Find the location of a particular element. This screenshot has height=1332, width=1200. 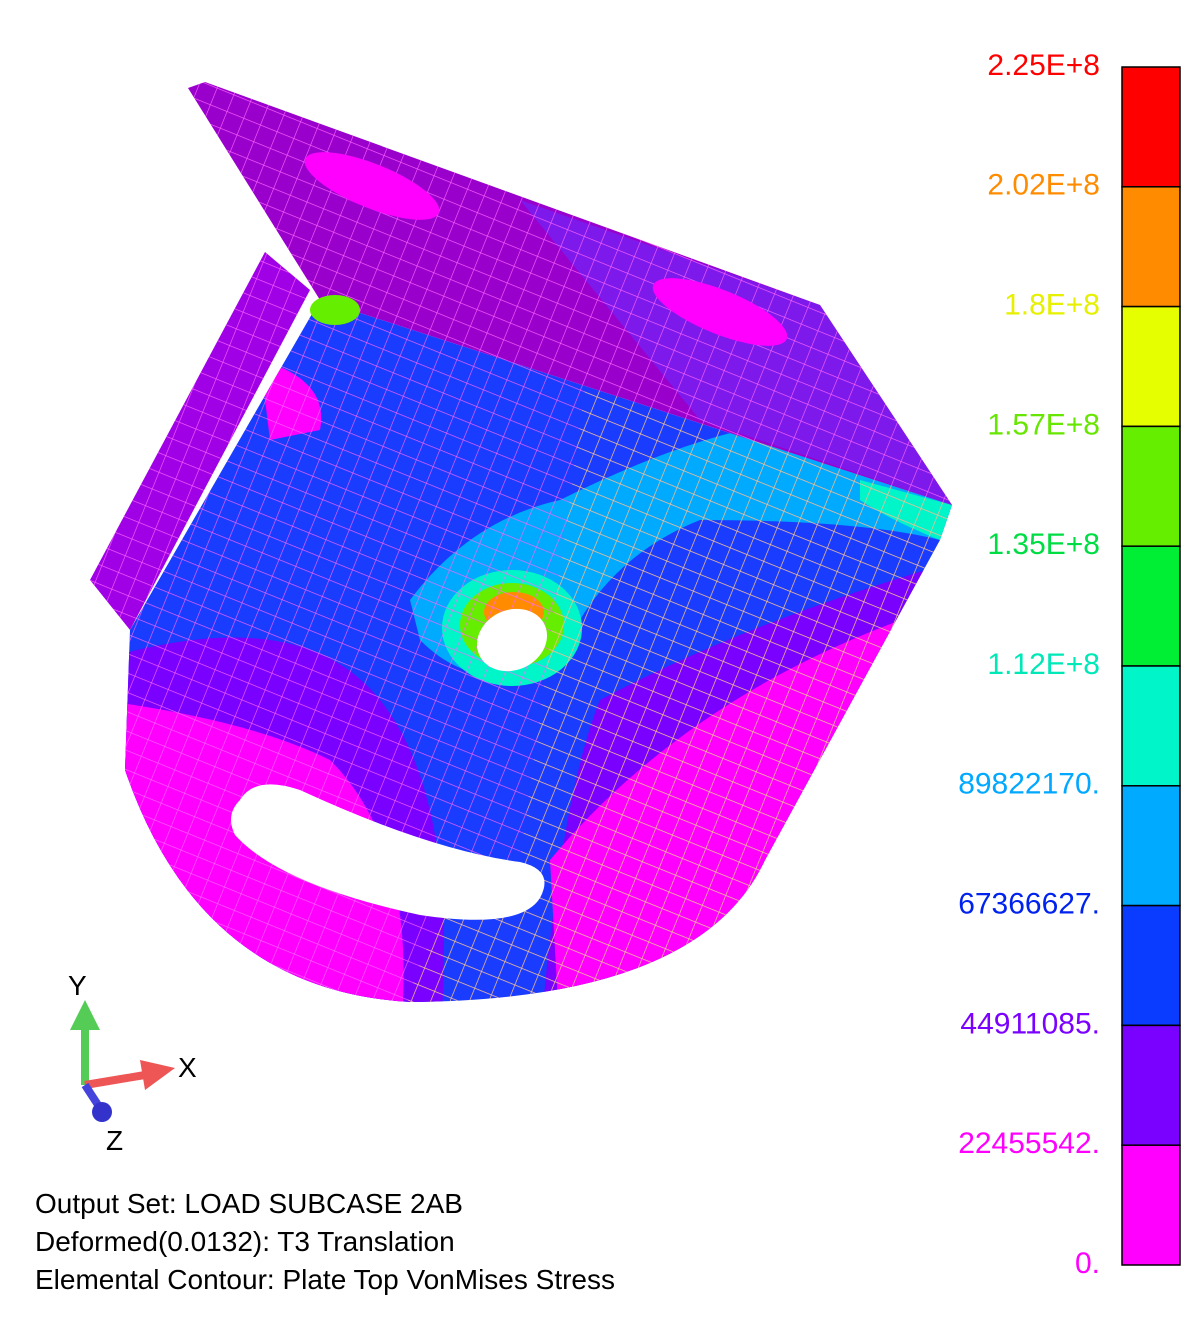

legend-label: 0. is located at coordinates (1087, 1263).